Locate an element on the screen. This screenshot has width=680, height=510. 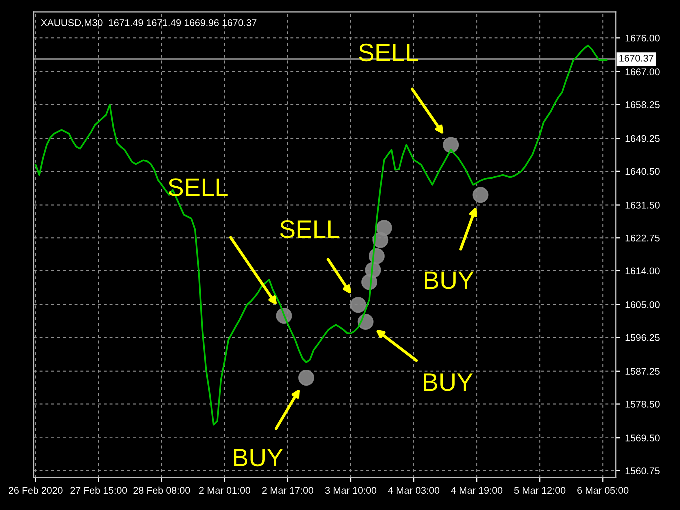
y-tick-label: 1569.50 is located at coordinates (643, 438).